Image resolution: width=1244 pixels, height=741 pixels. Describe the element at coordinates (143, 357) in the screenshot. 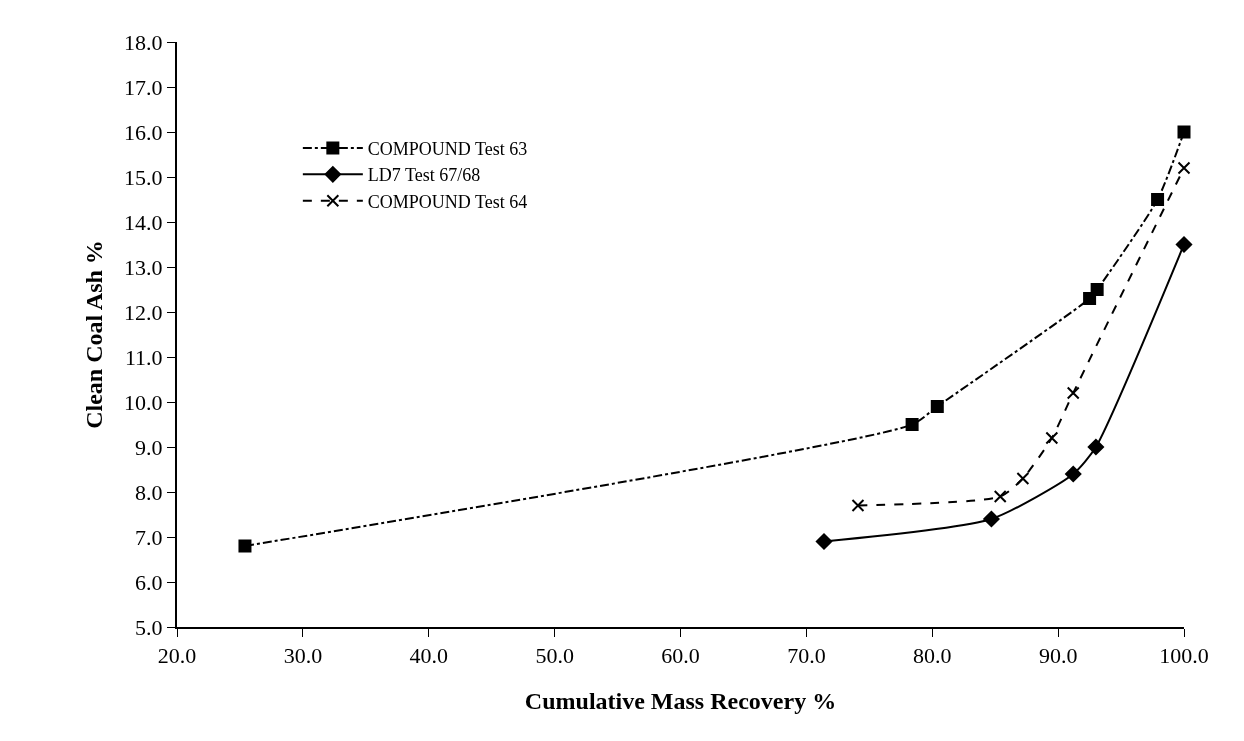

I see `y-tick-label: 11.0` at that location.